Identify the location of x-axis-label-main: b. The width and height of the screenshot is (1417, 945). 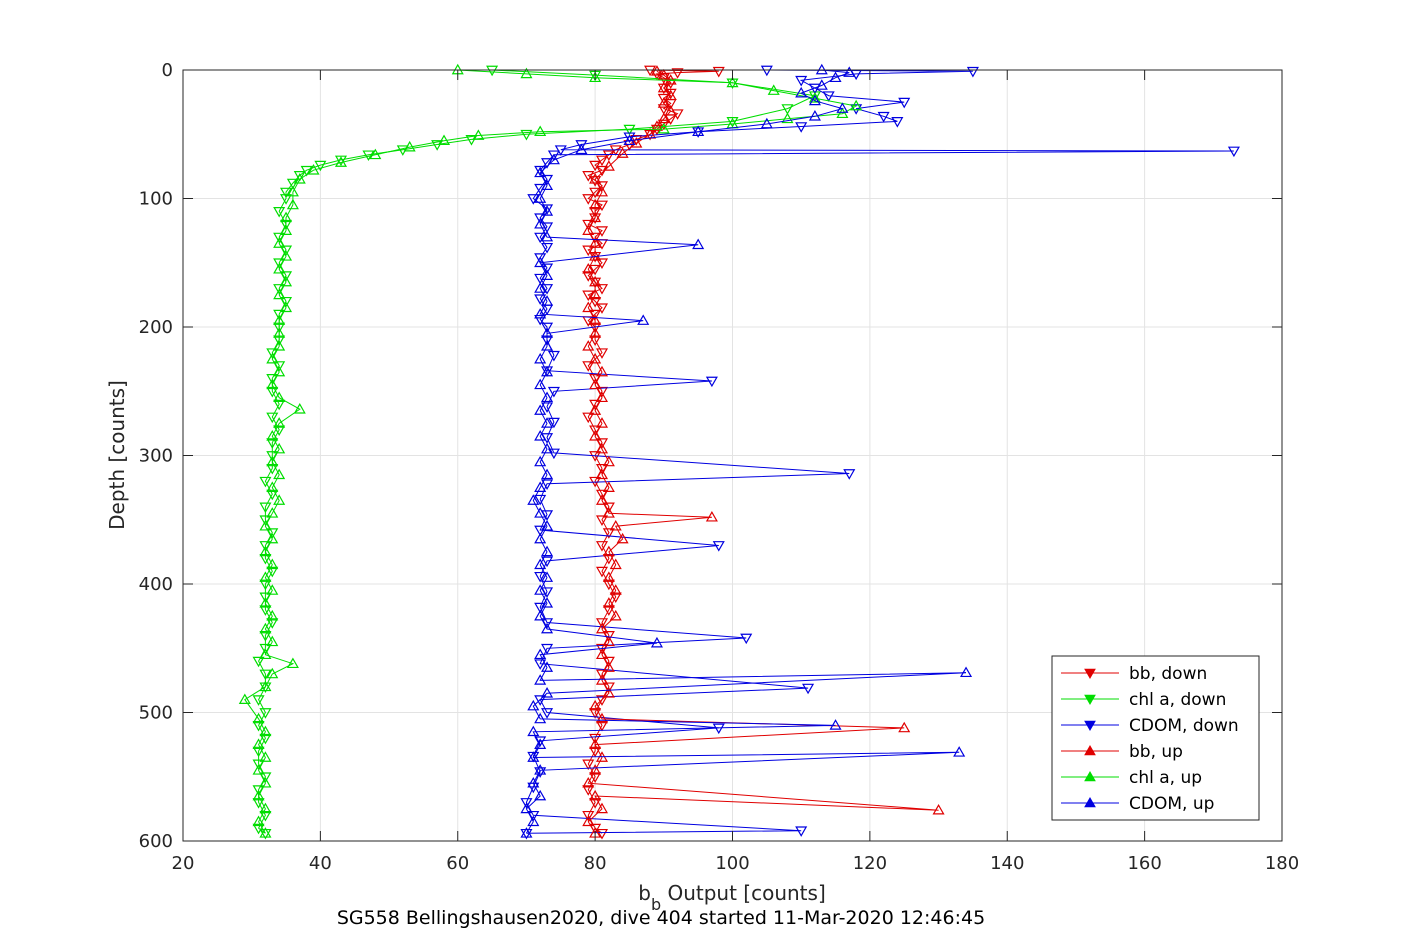
(644, 893).